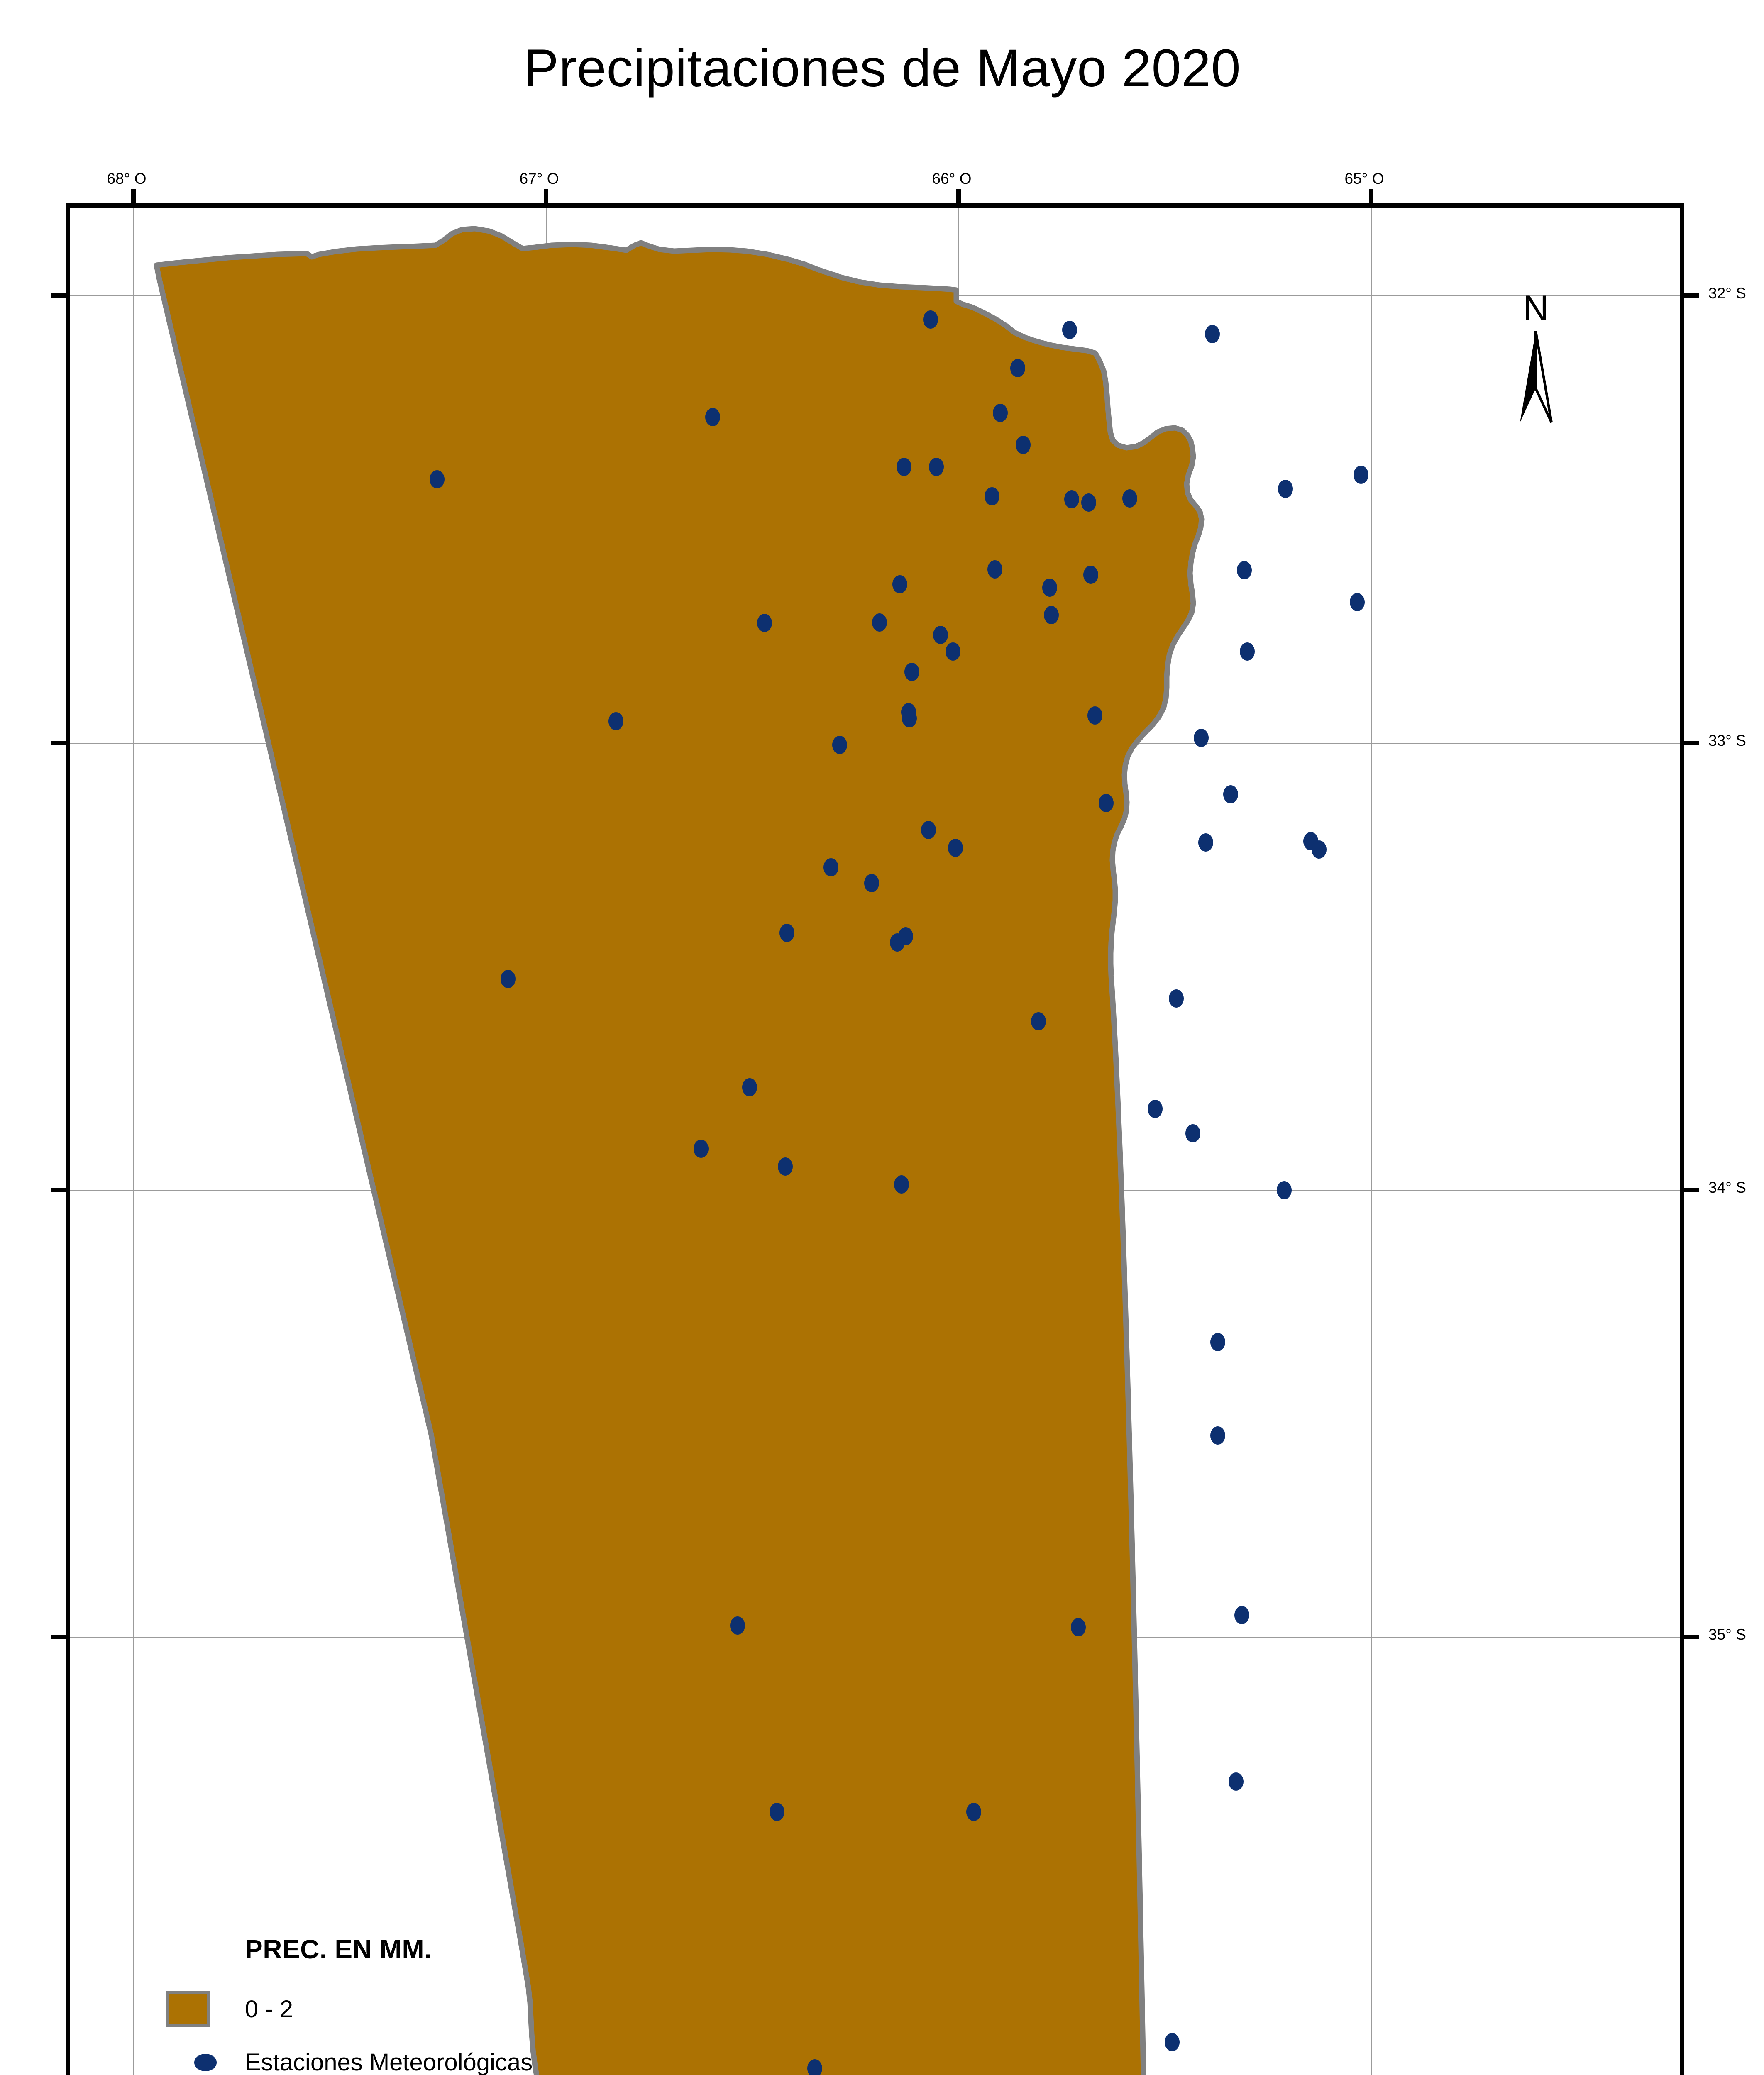  What do you see at coordinates (1535, 308) in the screenshot?
I see `north-arrow-label: N` at bounding box center [1535, 308].